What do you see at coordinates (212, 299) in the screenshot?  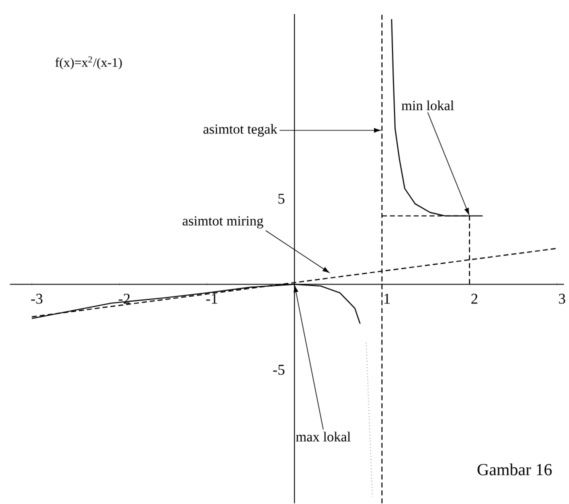 I see `x-tick-label: -1` at bounding box center [212, 299].